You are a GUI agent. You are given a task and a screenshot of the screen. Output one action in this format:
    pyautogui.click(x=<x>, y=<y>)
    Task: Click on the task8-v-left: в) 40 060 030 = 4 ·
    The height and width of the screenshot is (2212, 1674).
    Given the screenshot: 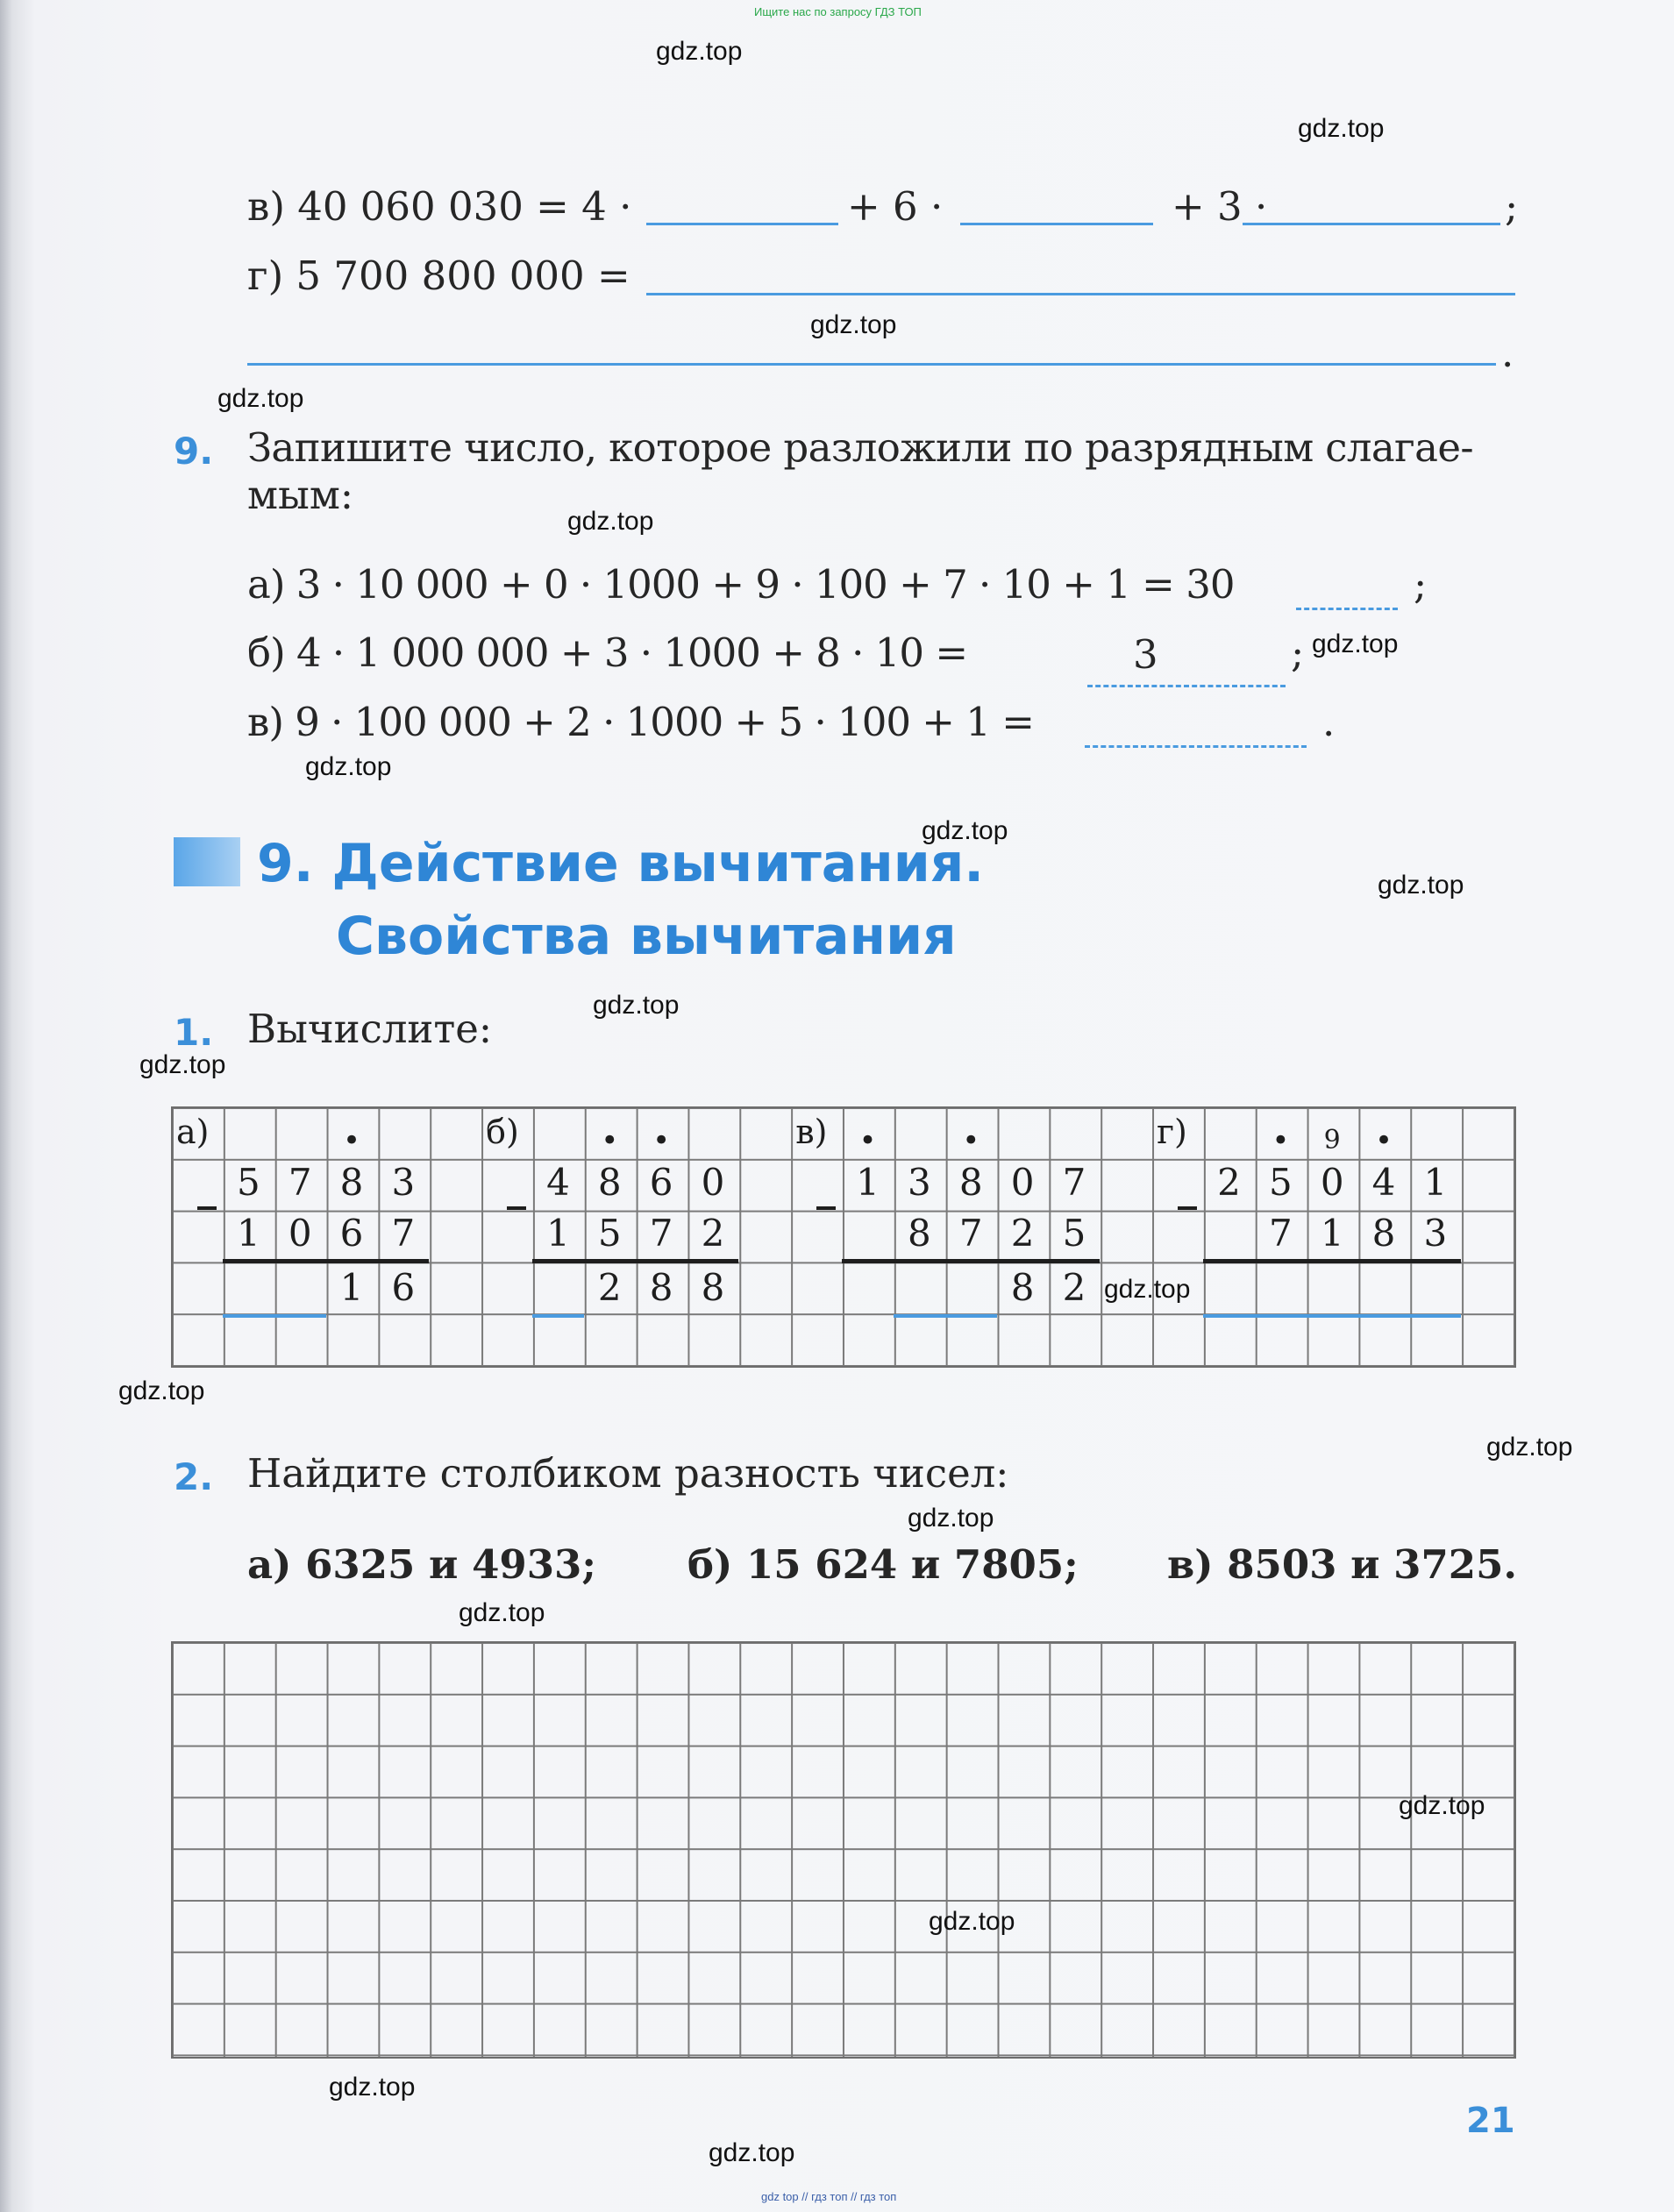 What is the action you would take?
    pyautogui.click(x=439, y=206)
    